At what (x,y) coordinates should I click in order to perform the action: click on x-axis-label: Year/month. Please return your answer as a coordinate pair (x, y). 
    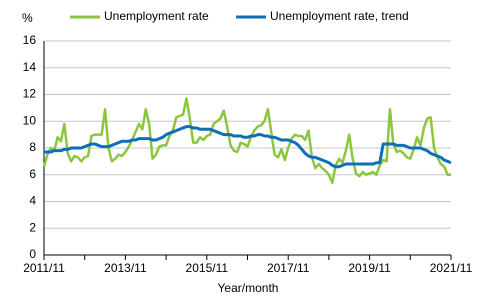
    Looking at the image, I should click on (248, 288).